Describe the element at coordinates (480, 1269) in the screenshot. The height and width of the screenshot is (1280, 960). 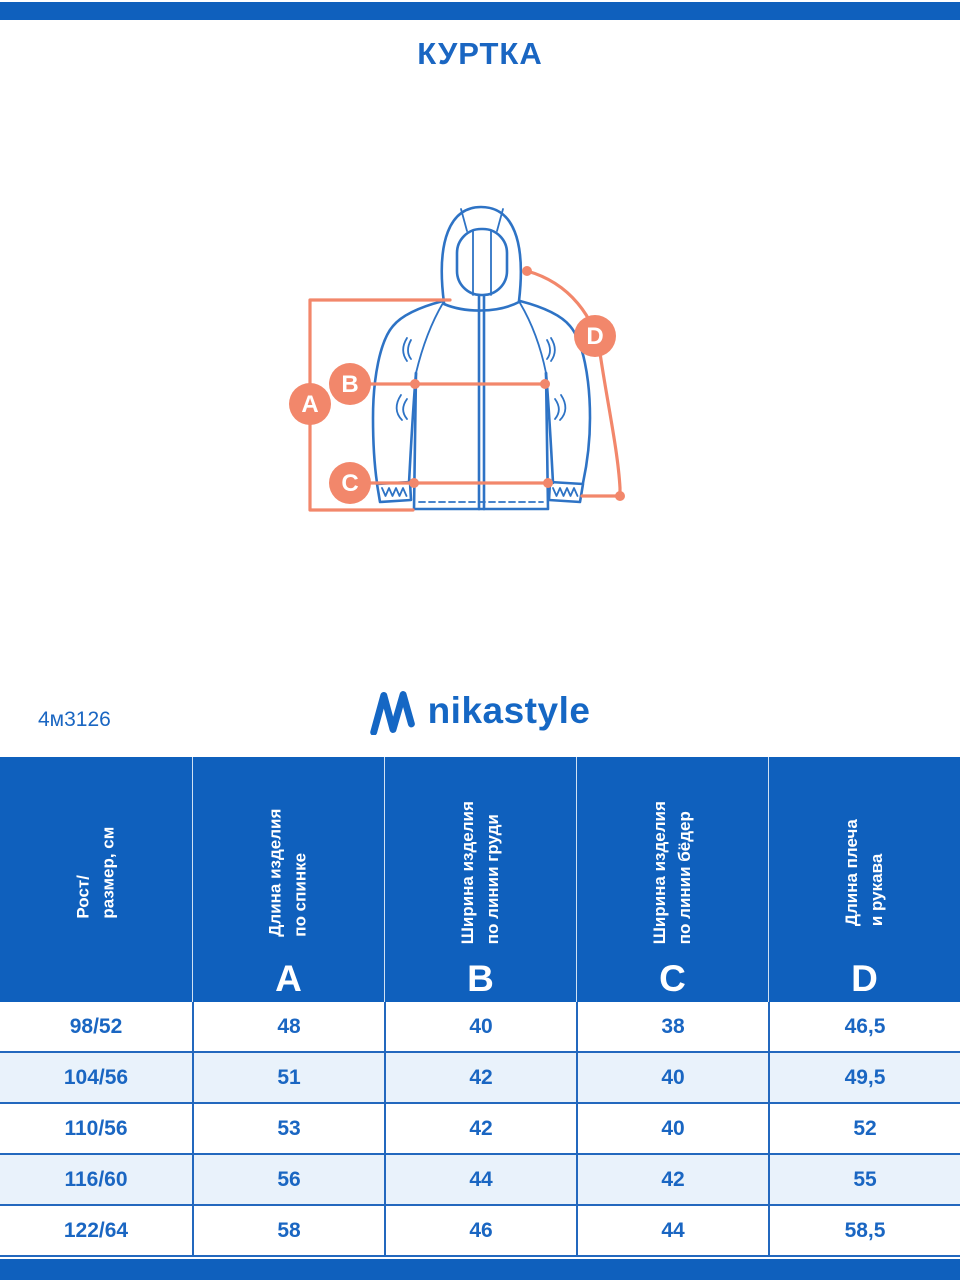
I see `bottom-bar` at that location.